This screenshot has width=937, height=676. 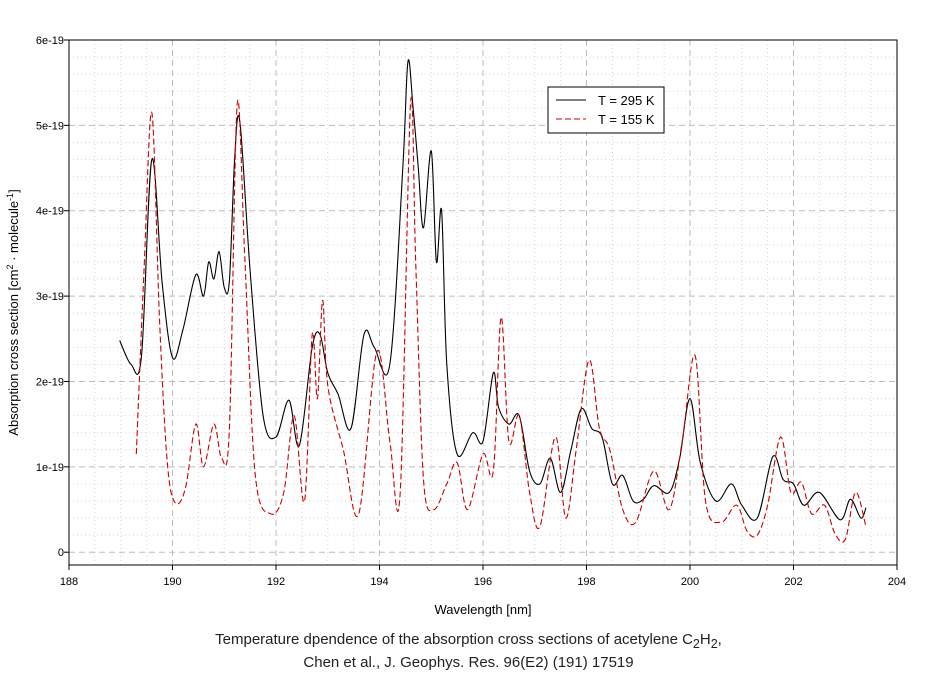 I want to click on y-tick-label: 4e-19, so click(x=50, y=212).